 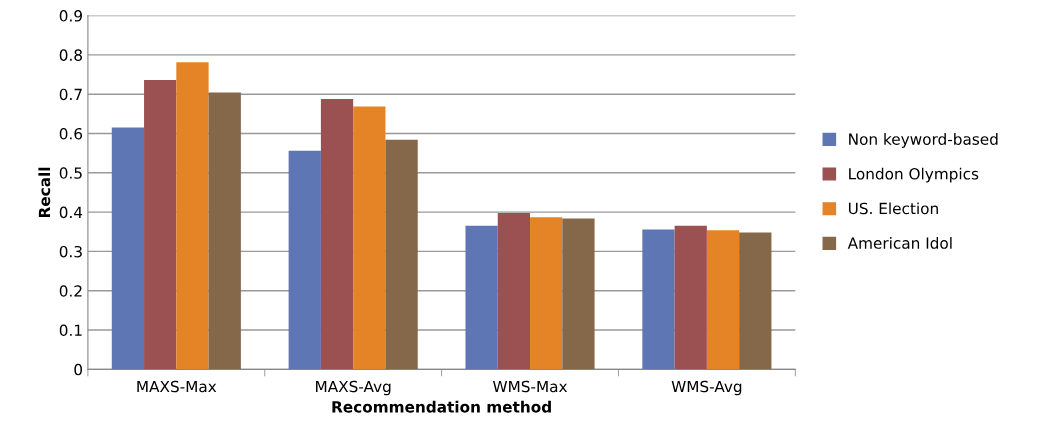 What do you see at coordinates (353, 388) in the screenshot?
I see `x-tick-label: MAXS-Avg` at bounding box center [353, 388].